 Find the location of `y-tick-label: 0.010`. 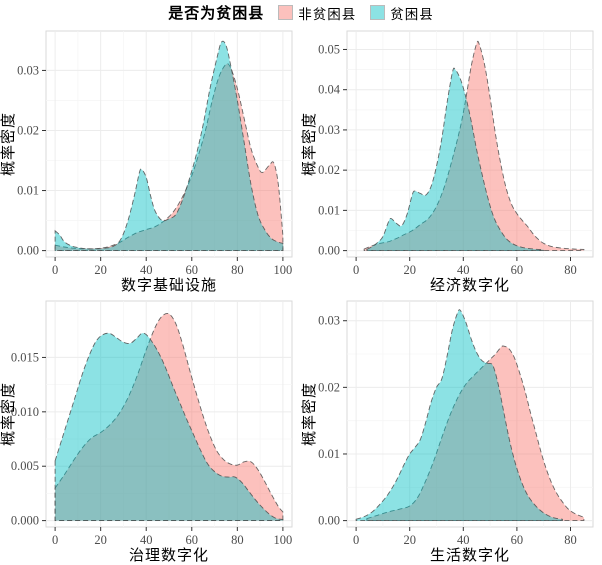

y-tick-label: 0.010 is located at coordinates (25, 412).